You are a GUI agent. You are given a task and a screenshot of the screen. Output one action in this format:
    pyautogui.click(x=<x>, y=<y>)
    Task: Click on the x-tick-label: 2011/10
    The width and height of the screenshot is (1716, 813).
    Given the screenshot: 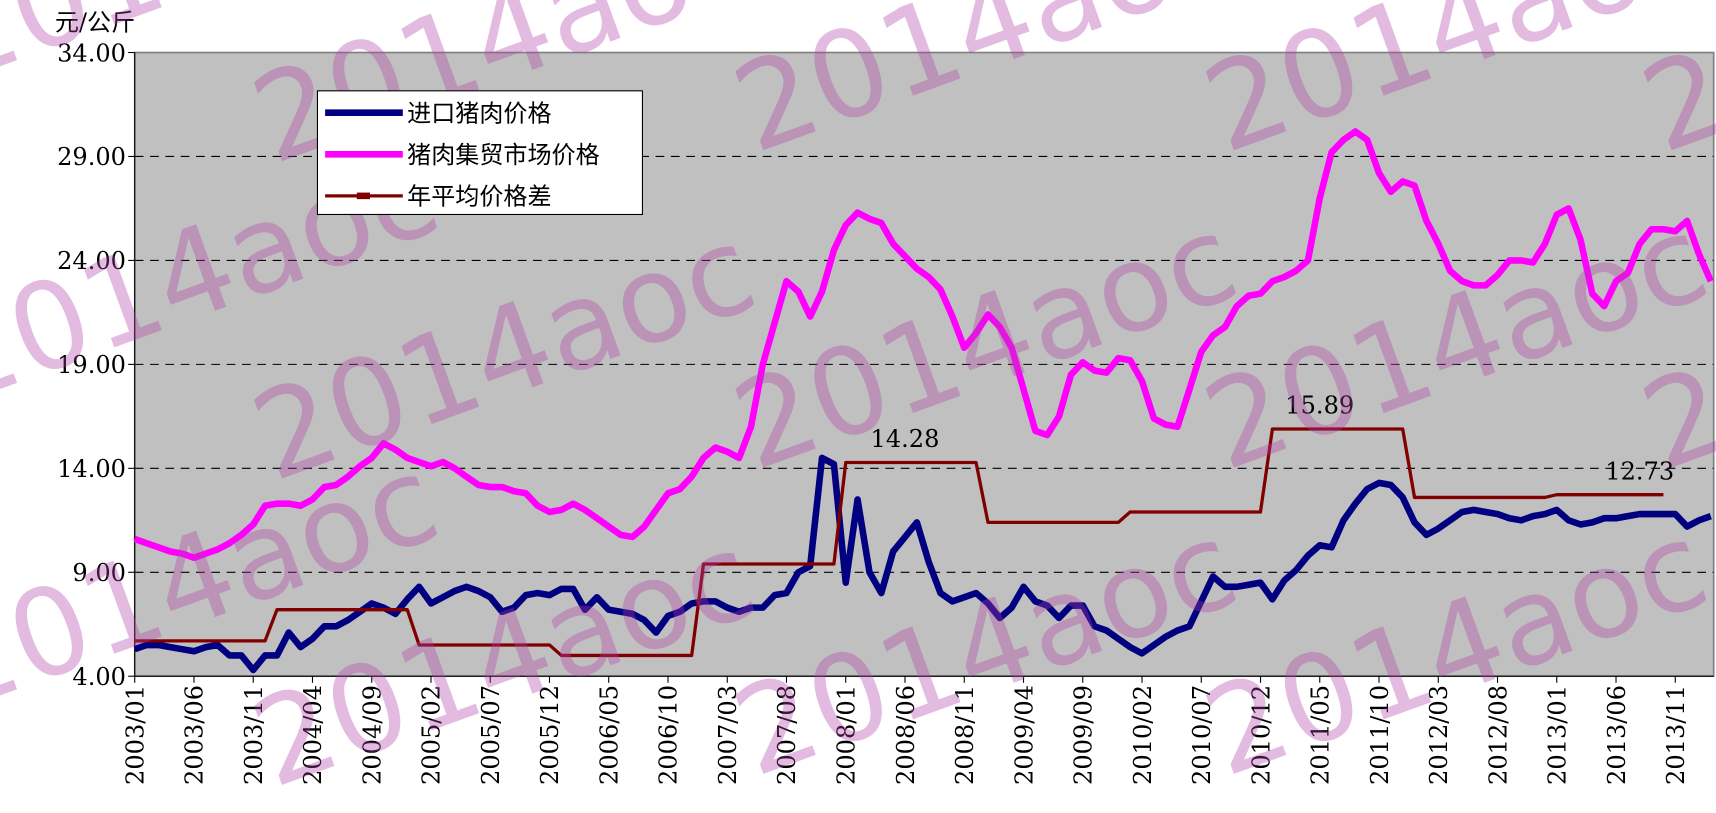 What is the action you would take?
    pyautogui.click(x=1380, y=735)
    